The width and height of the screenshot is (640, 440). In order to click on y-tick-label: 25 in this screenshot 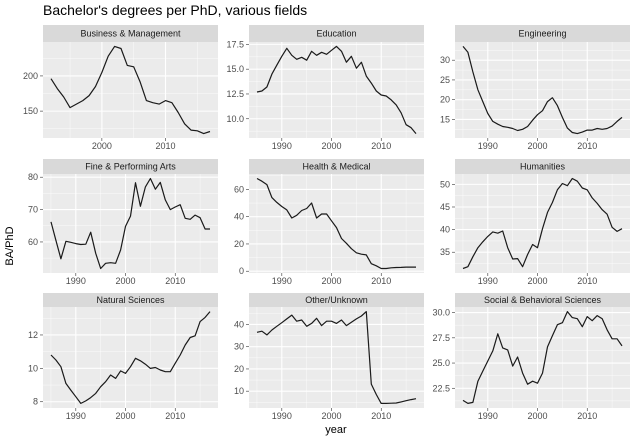, I will do `click(445, 80)`.